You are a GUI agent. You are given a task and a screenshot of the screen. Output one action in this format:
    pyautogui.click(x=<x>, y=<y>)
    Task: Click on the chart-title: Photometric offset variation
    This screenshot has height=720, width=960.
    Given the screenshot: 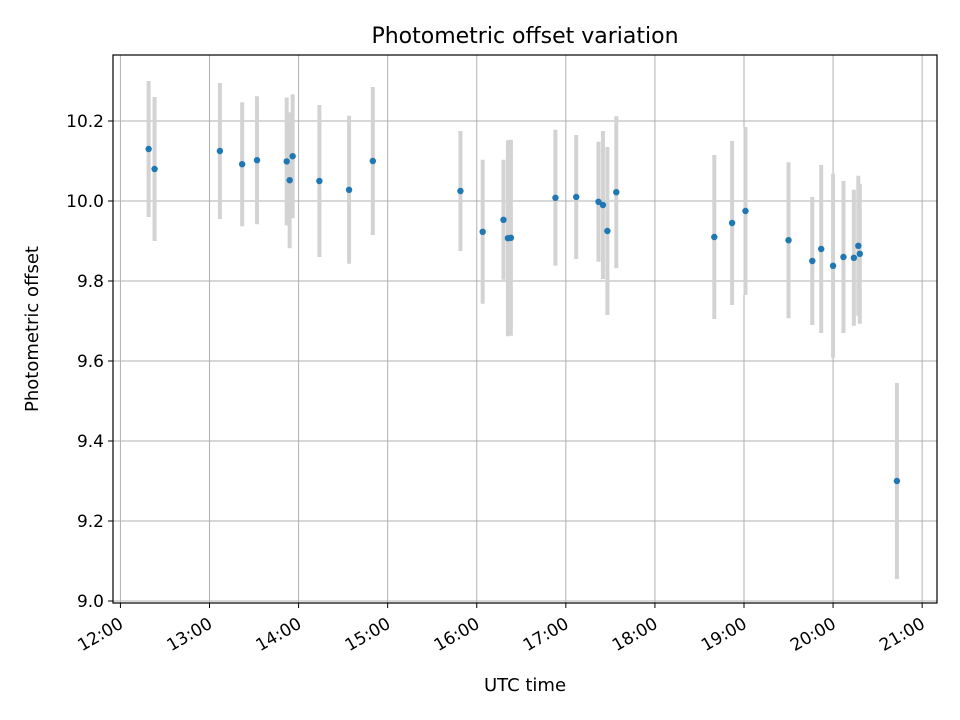 What is the action you would take?
    pyautogui.click(x=524, y=36)
    